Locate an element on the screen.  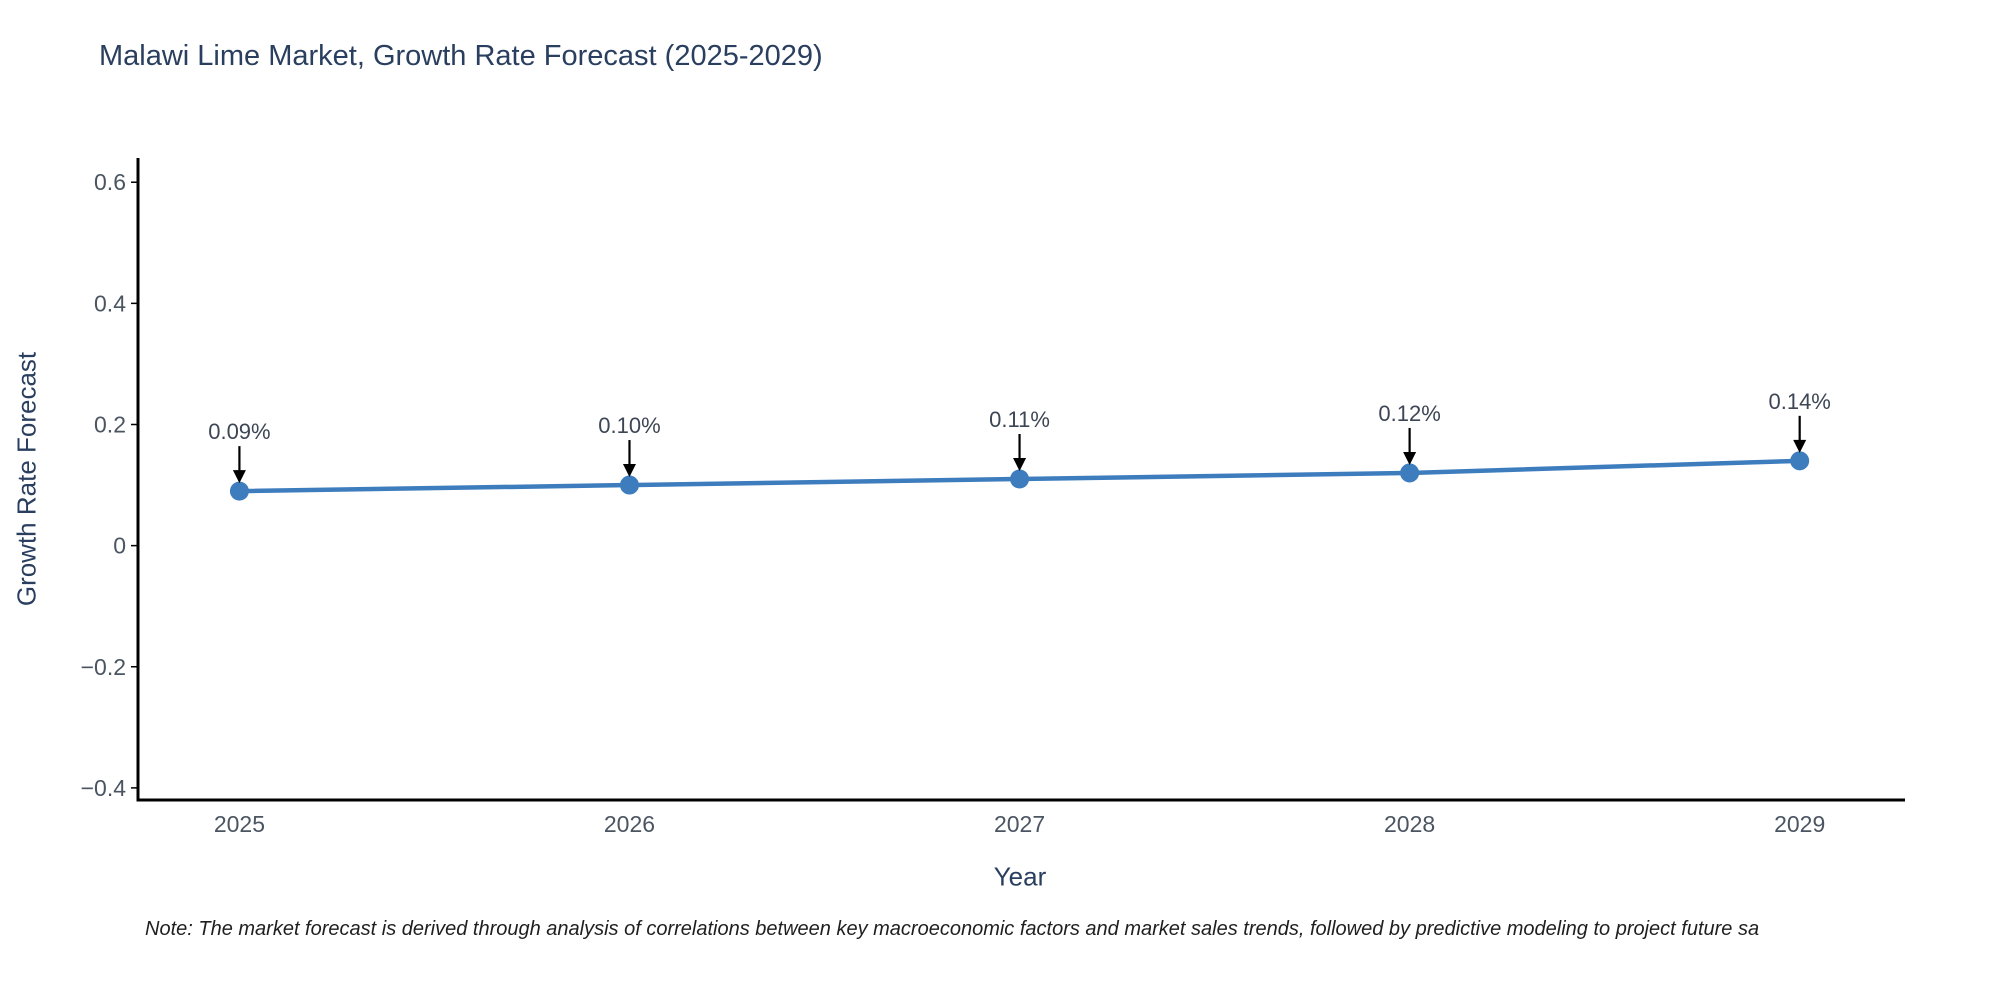
y-axis-tick-label: 0.6 is located at coordinates (110, 182).